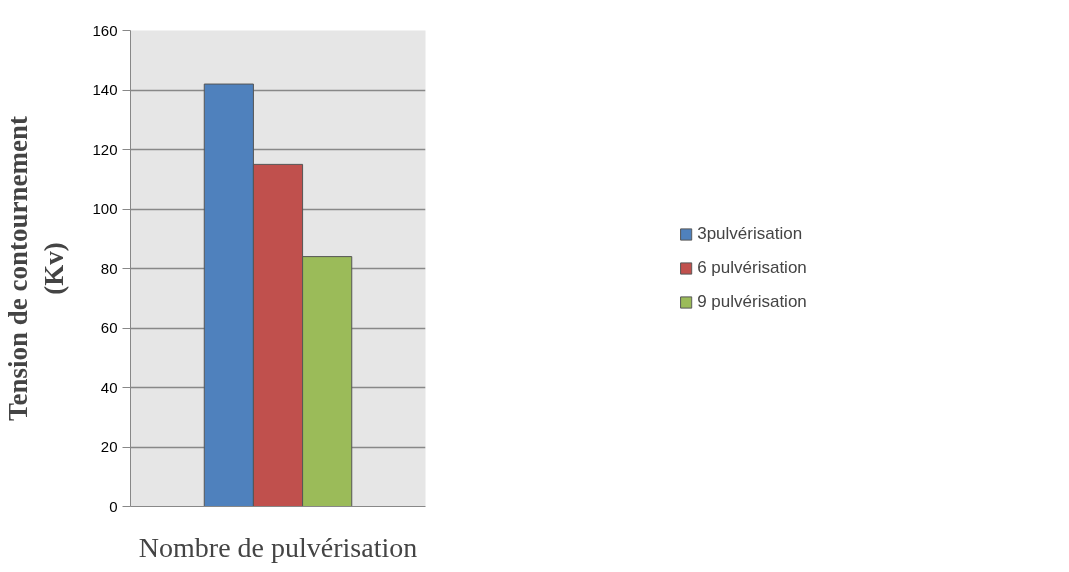  Describe the element at coordinates (105, 89) in the screenshot. I see `y-tick-label: 140` at that location.